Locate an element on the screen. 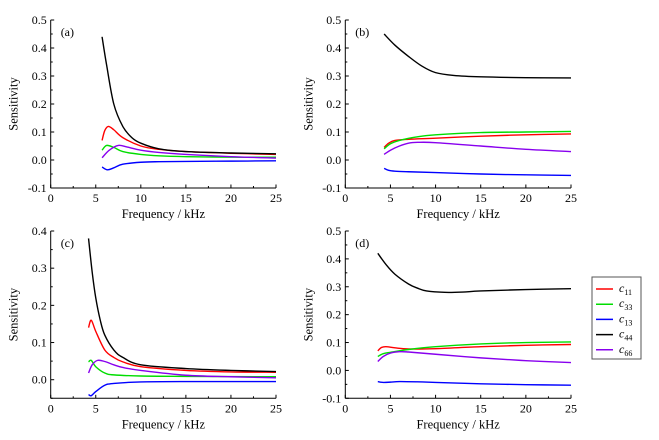 The width and height of the screenshot is (659, 440). legend-subscript: 13 is located at coordinates (628, 322).